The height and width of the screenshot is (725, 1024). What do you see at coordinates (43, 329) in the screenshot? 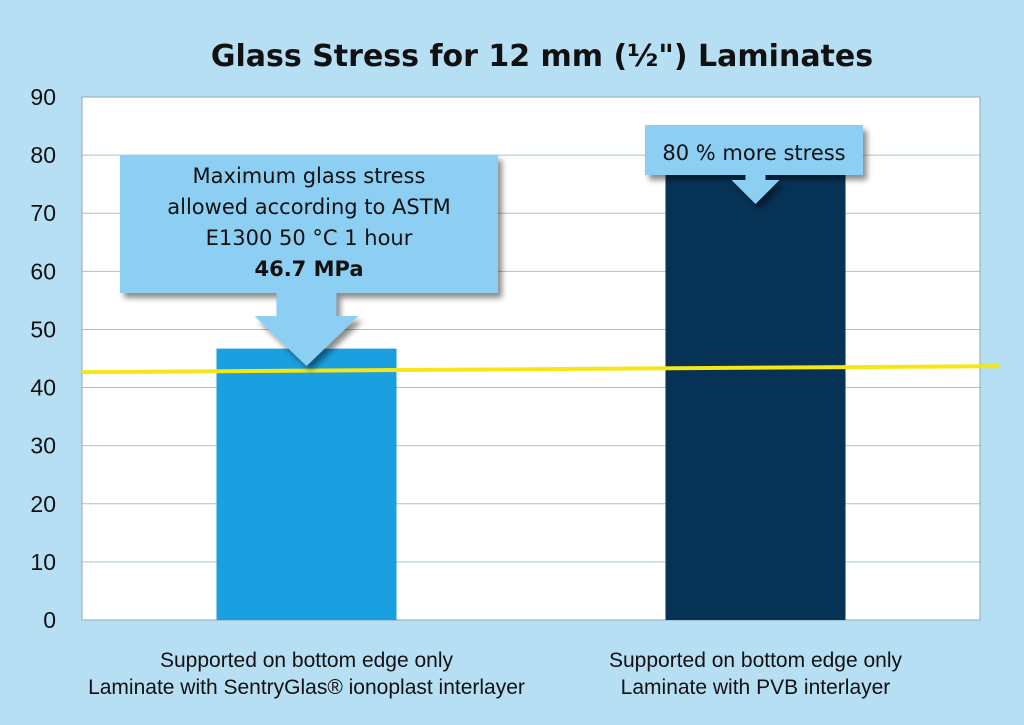
I see `y-tick-label: 50` at bounding box center [43, 329].